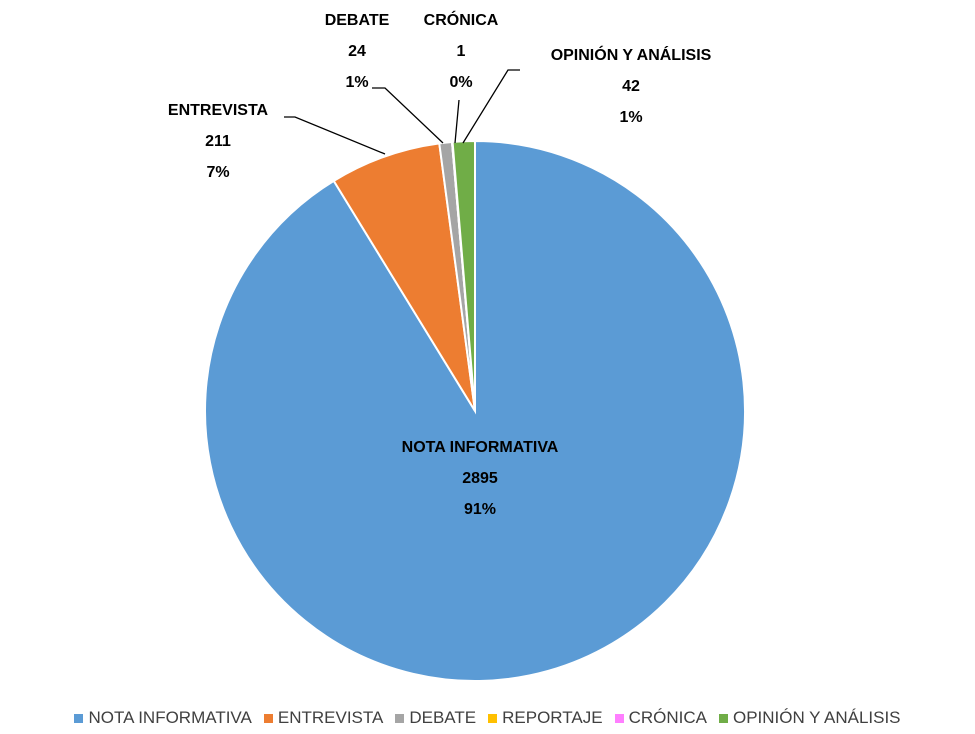 The image size is (975, 734). Describe the element at coordinates (218, 172) in the screenshot. I see `label-percent: 7%` at that location.